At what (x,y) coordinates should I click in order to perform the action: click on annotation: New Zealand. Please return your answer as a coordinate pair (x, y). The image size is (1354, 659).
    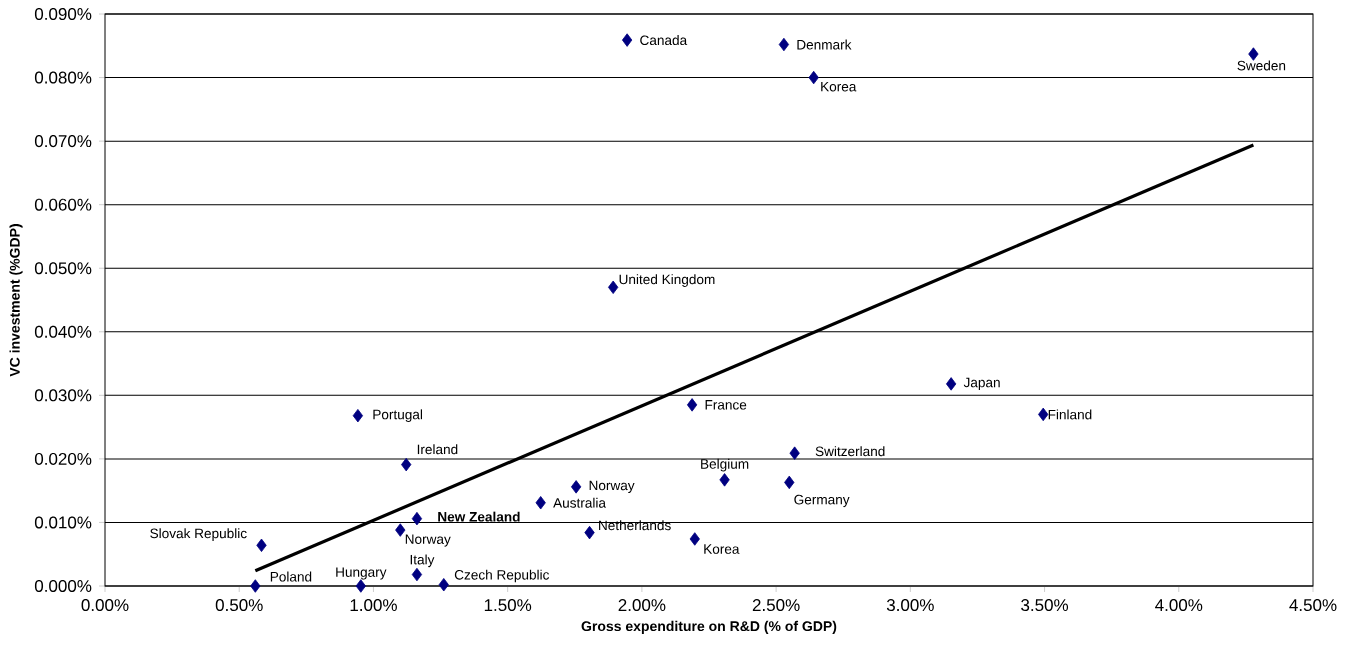
    Looking at the image, I should click on (479, 516).